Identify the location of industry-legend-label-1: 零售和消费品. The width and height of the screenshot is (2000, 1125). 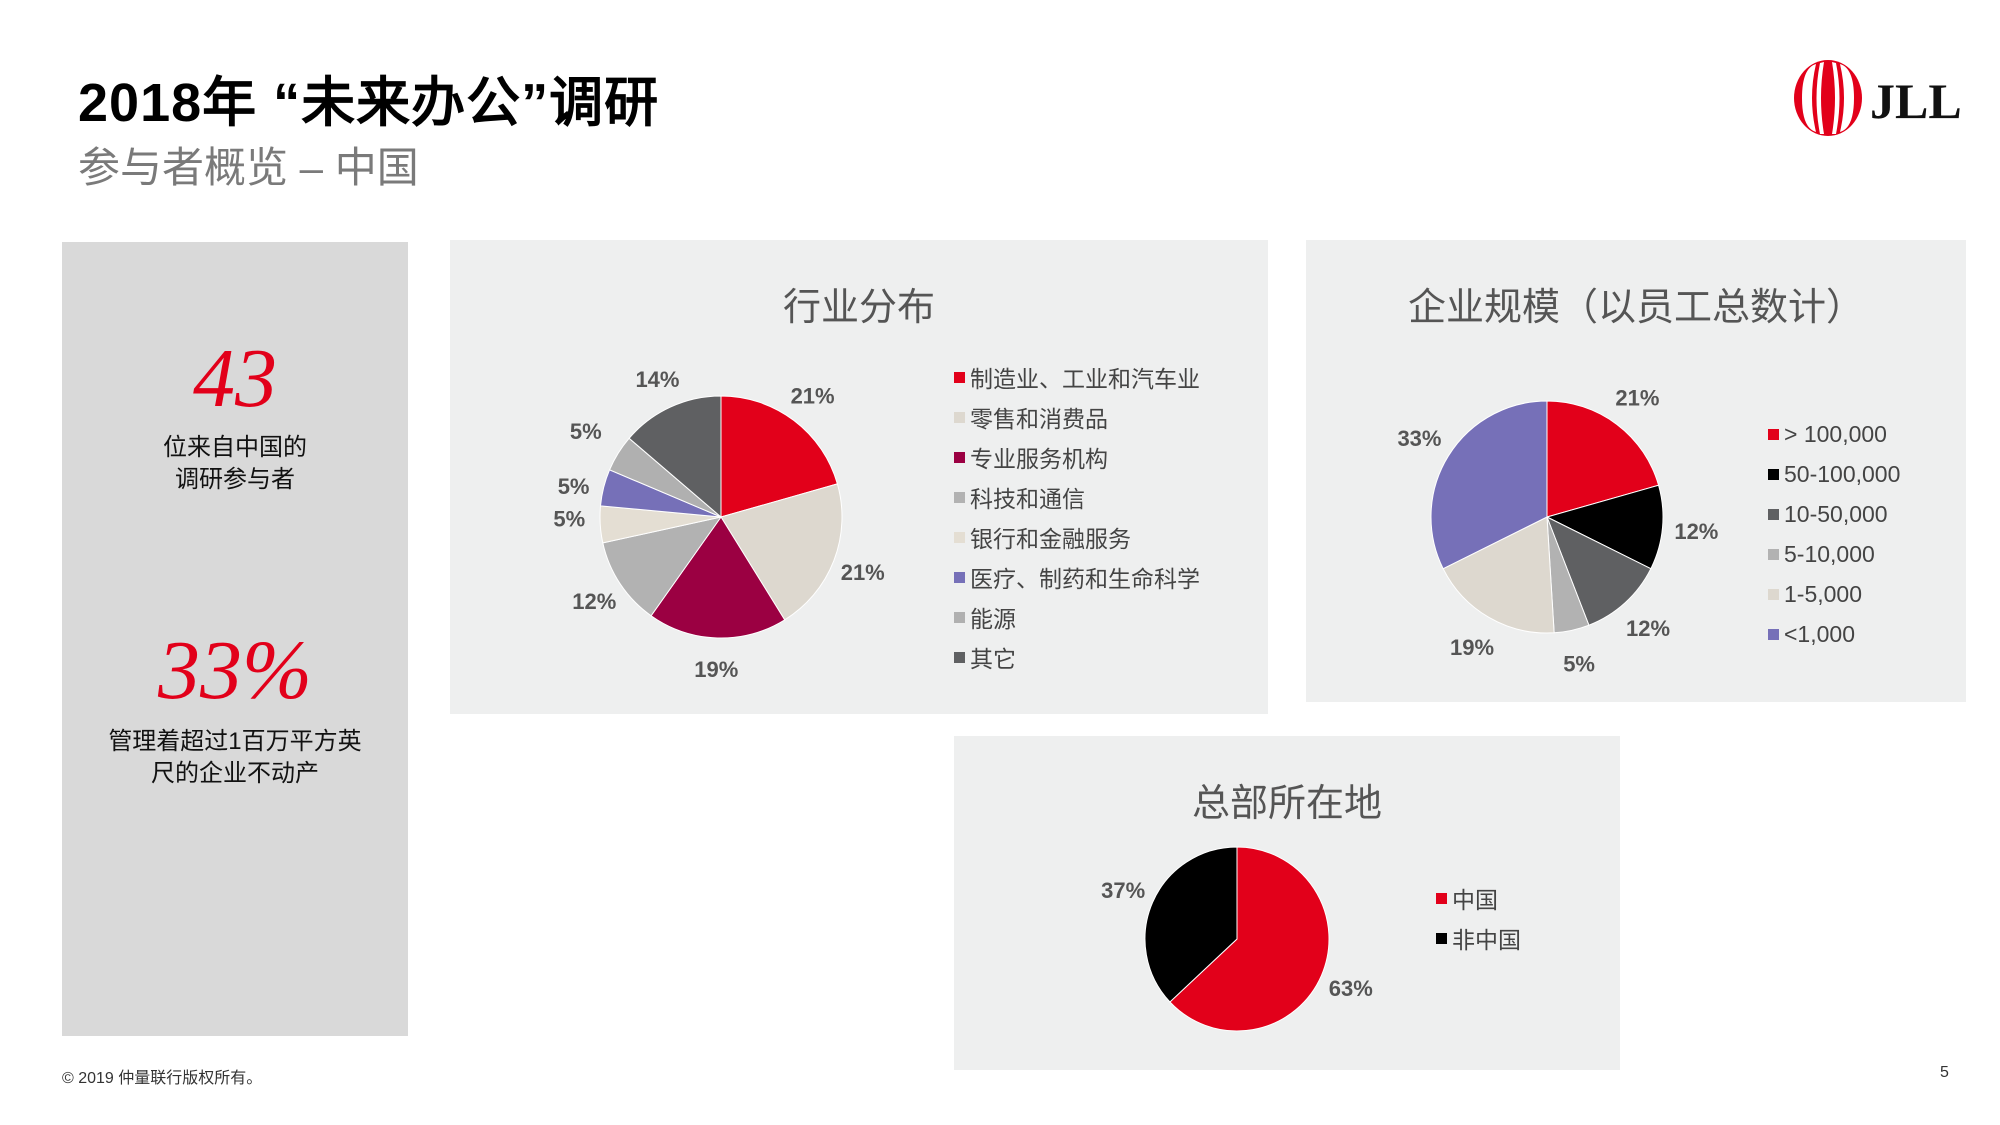
(1039, 419).